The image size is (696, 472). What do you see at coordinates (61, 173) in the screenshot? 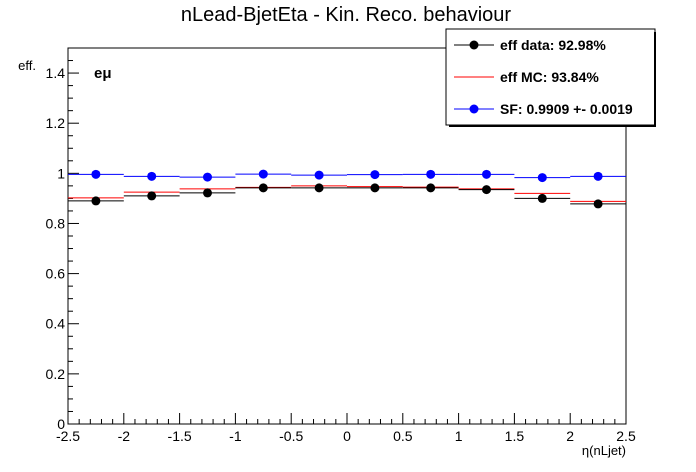
I see `y-tick-label: 1` at bounding box center [61, 173].